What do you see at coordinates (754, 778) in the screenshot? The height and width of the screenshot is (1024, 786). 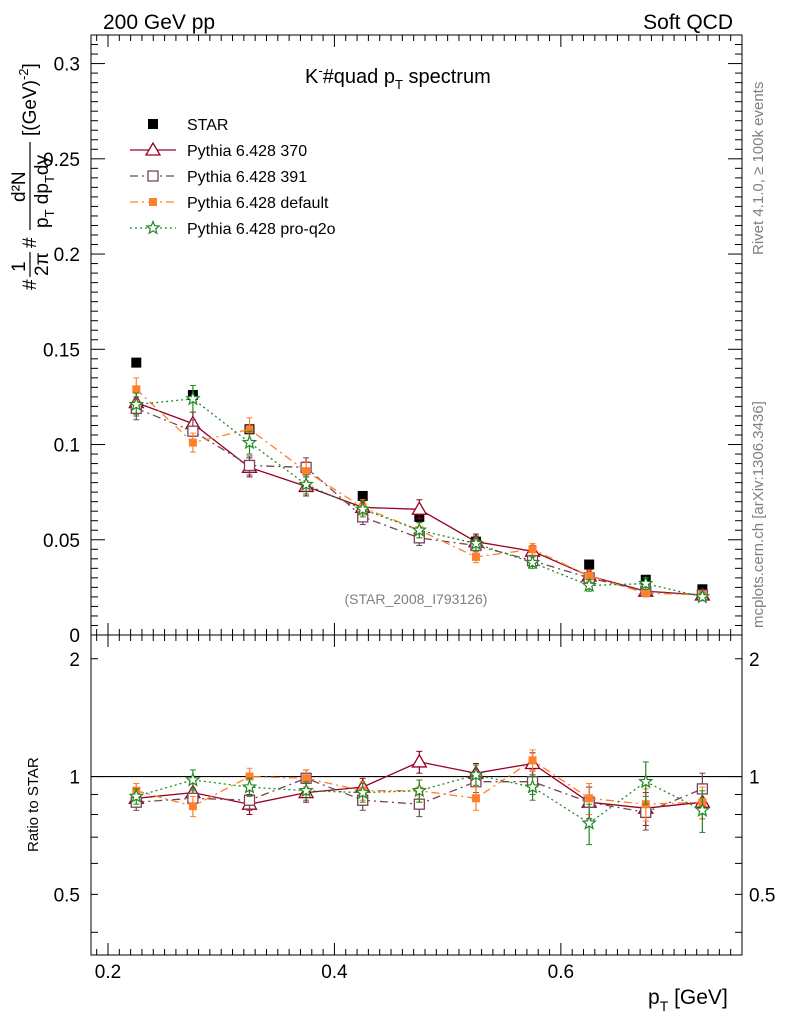 I see `ratio-tick-label-right: 1` at bounding box center [754, 778].